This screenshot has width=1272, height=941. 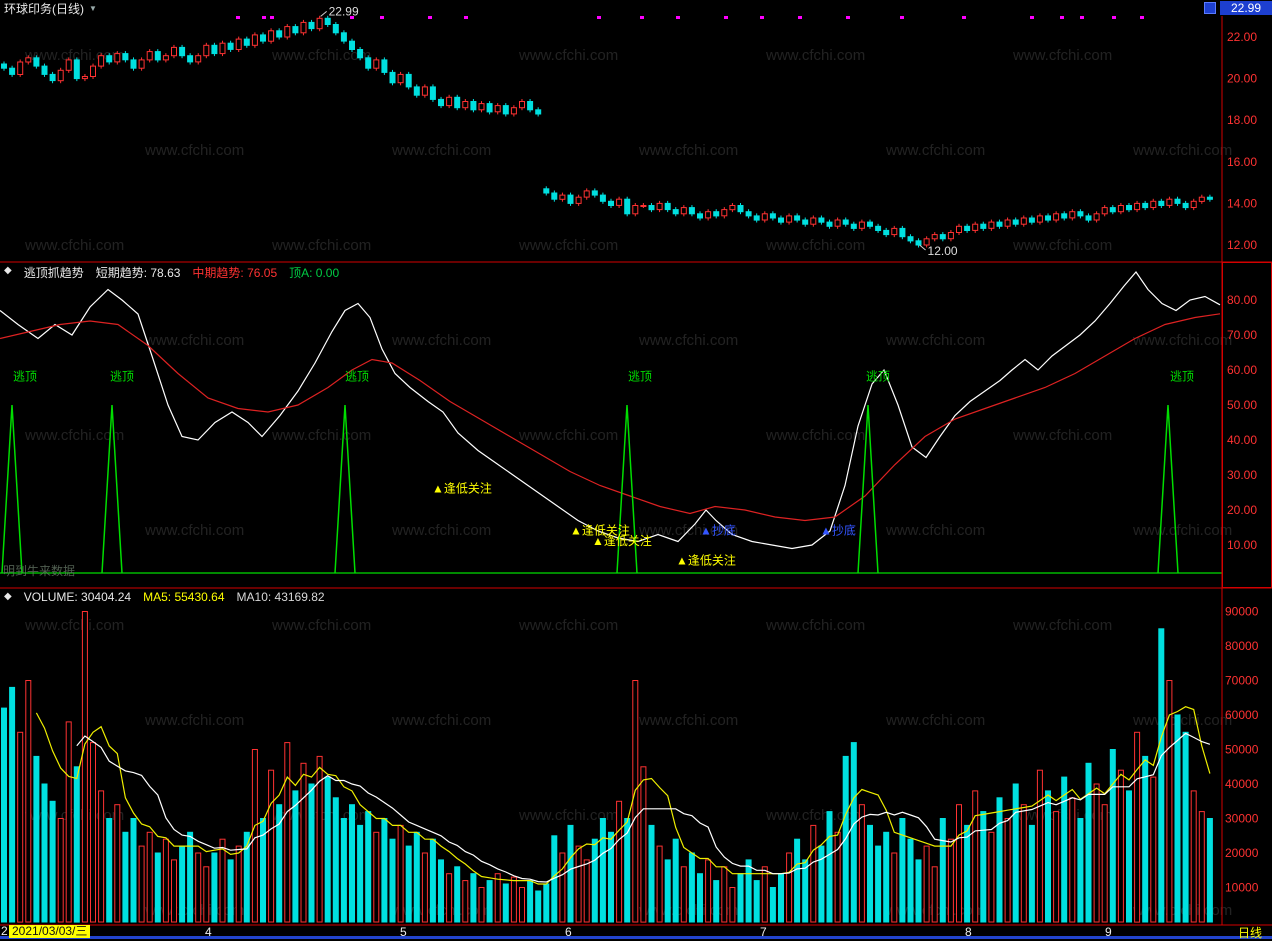 What do you see at coordinates (1242, 681) in the screenshot?
I see `volume-axis-label: 70000` at bounding box center [1242, 681].